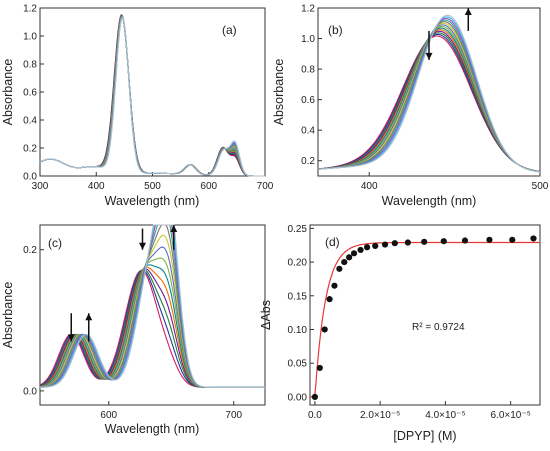 Image resolution: width=550 pixels, height=451 pixels. What do you see at coordinates (298, 364) in the screenshot?
I see `panel-d-ytick-label: 0.05` at bounding box center [298, 364].